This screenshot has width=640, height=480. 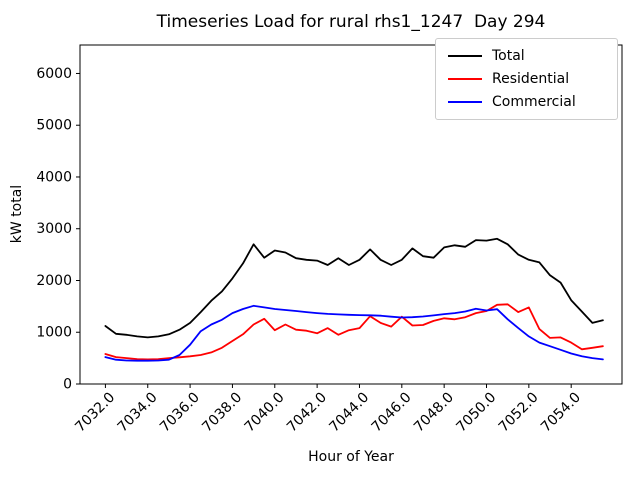 I want to click on x-tick-label: 7050.0, so click(x=476, y=413).